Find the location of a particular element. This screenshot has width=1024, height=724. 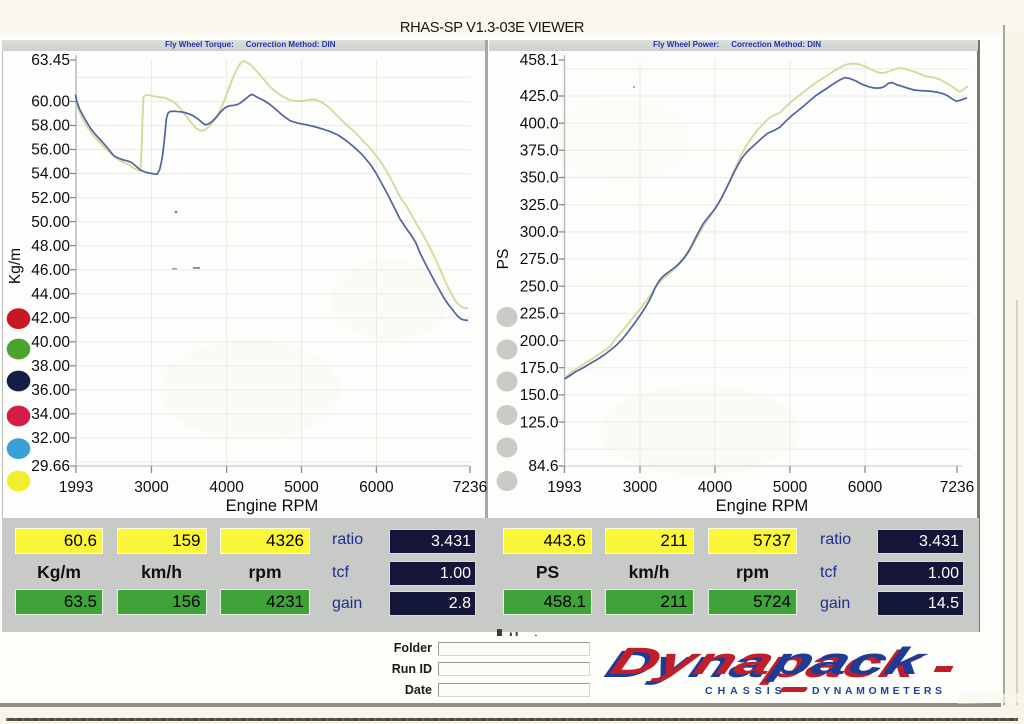

svg-text: 63.45 is located at coordinates (50, 60).